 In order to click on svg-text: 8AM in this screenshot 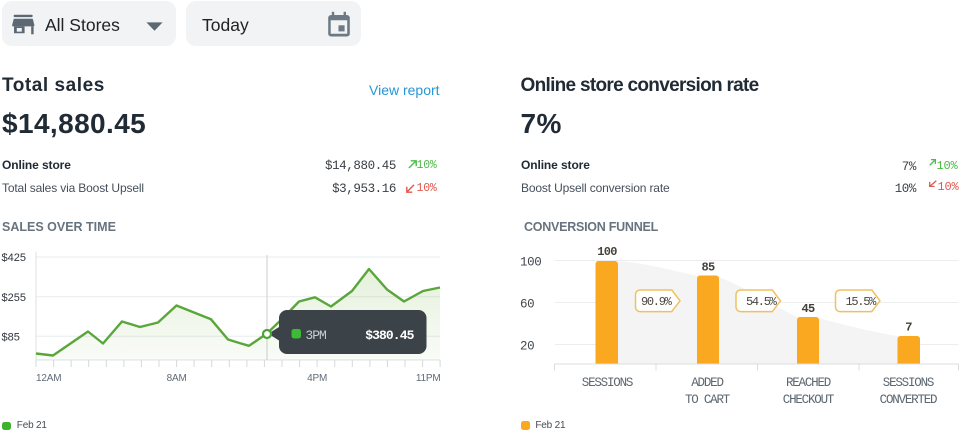, I will do `click(177, 378)`.